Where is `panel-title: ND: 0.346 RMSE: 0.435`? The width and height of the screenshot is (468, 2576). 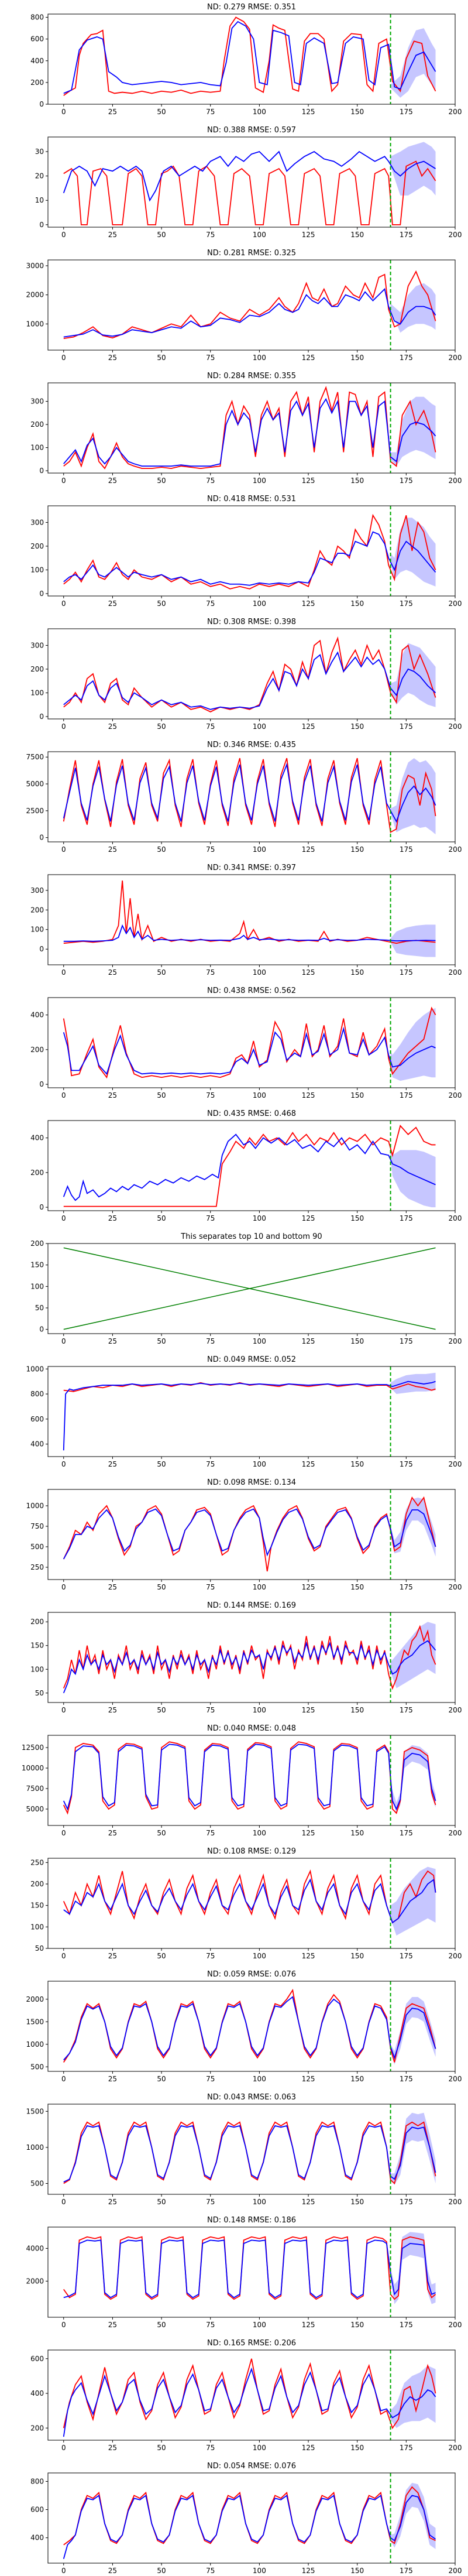 panel-title: ND: 0.346 RMSE: 0.435 is located at coordinates (251, 745).